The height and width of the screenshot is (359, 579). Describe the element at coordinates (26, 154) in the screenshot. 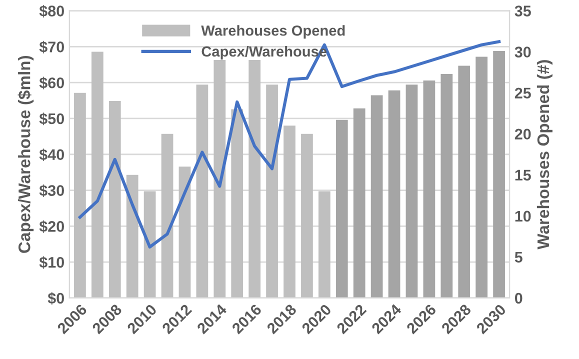

I see `y-axis-title: Capex/Warehouse ($mln)` at that location.